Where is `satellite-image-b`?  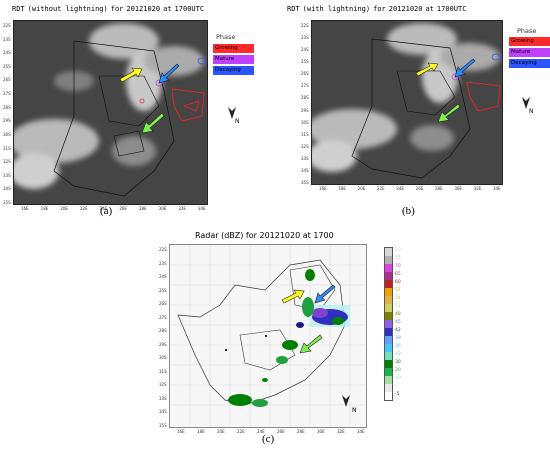 satellite-image-b is located at coordinates (407, 102).